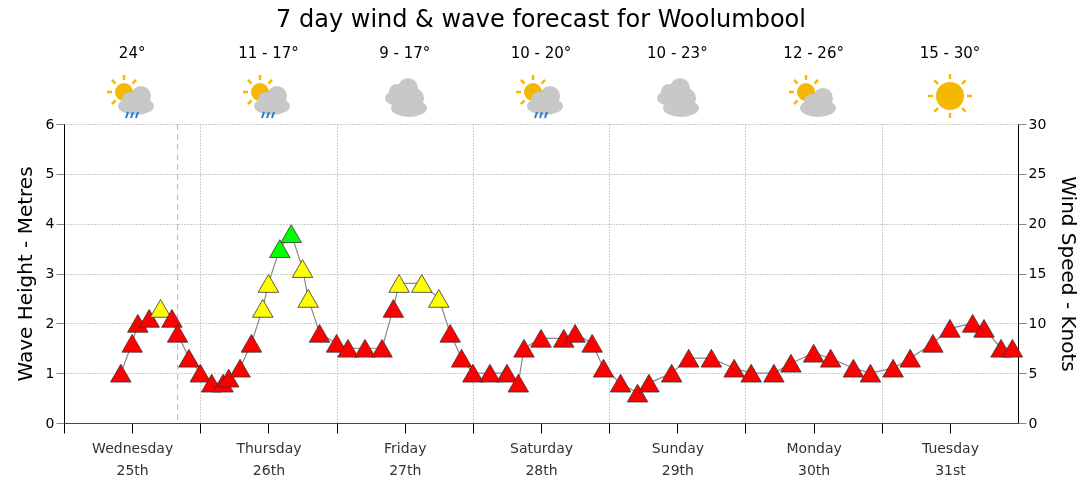 This screenshot has width=1080, height=490. What do you see at coordinates (541, 53) in the screenshot?
I see `text: 10 - 20°` at bounding box center [541, 53].